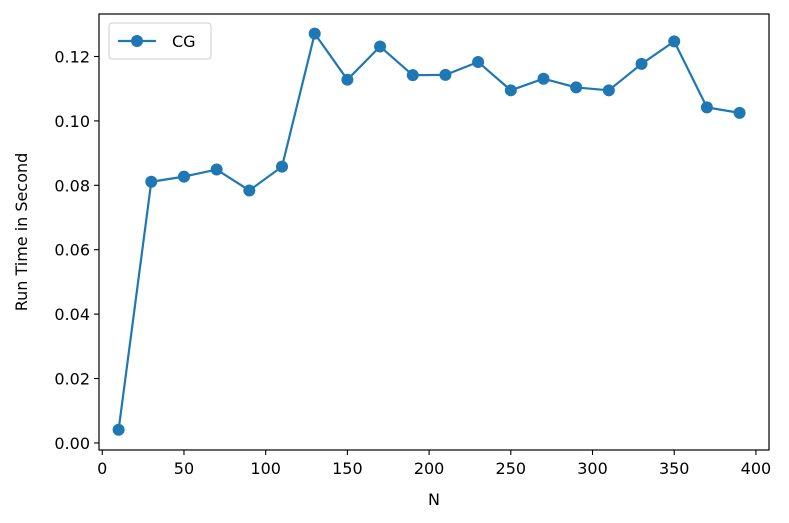 This screenshot has width=789, height=523. What do you see at coordinates (72, 314) in the screenshot?
I see `y-tick-label: 0.04` at bounding box center [72, 314].